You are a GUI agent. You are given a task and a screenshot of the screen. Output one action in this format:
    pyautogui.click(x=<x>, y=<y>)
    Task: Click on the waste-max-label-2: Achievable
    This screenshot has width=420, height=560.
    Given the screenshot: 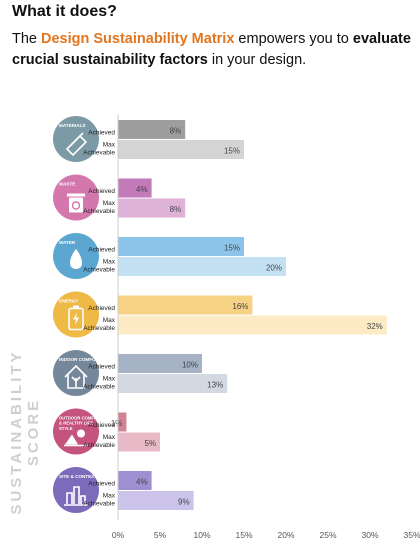 What is the action you would take?
    pyautogui.click(x=99, y=211)
    